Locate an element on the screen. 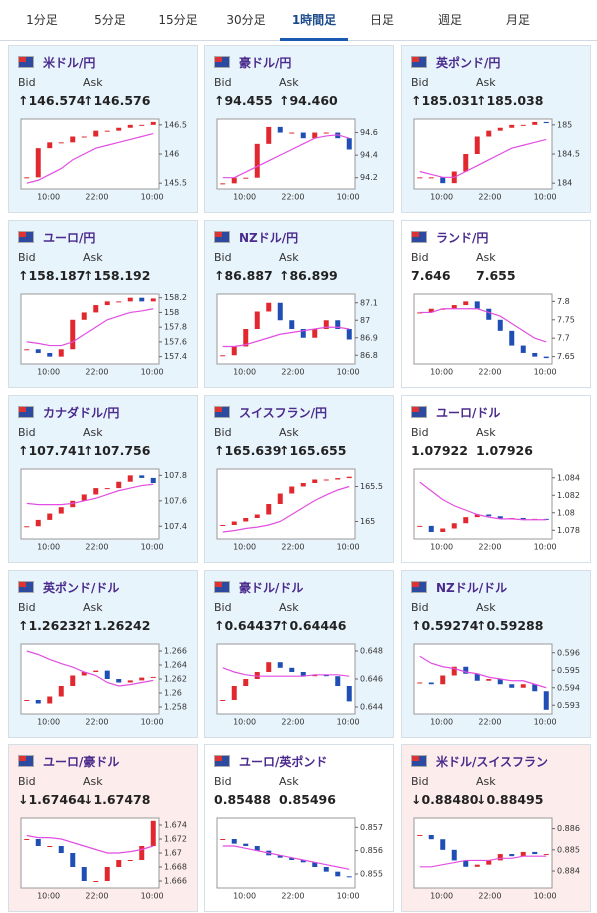  y-tick-label: 158.2 is located at coordinates (175, 297).